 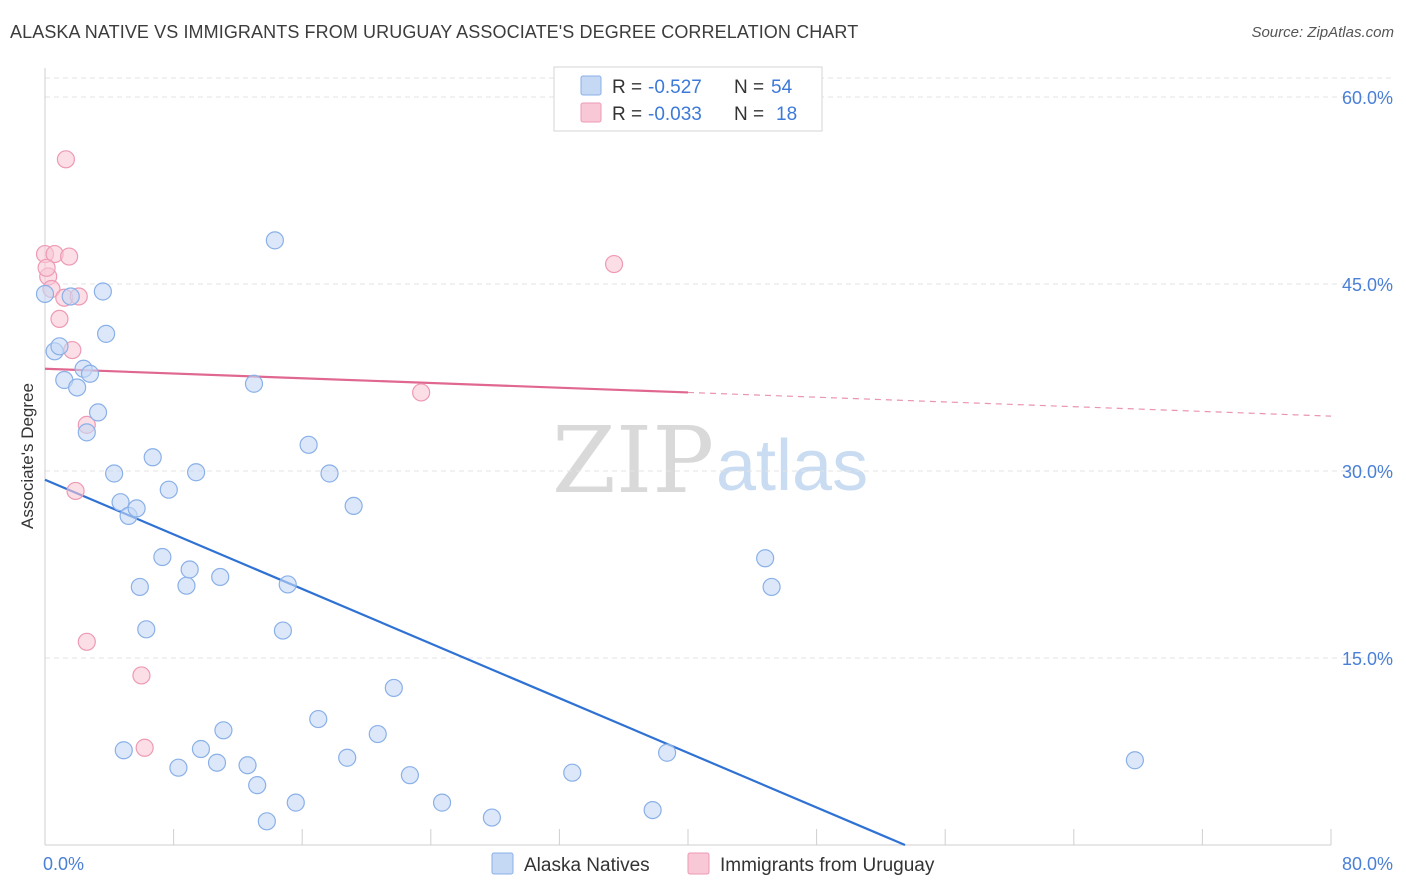 What do you see at coordinates (1367, 659) in the screenshot?
I see `y-tick-label: 15.0%` at bounding box center [1367, 659].